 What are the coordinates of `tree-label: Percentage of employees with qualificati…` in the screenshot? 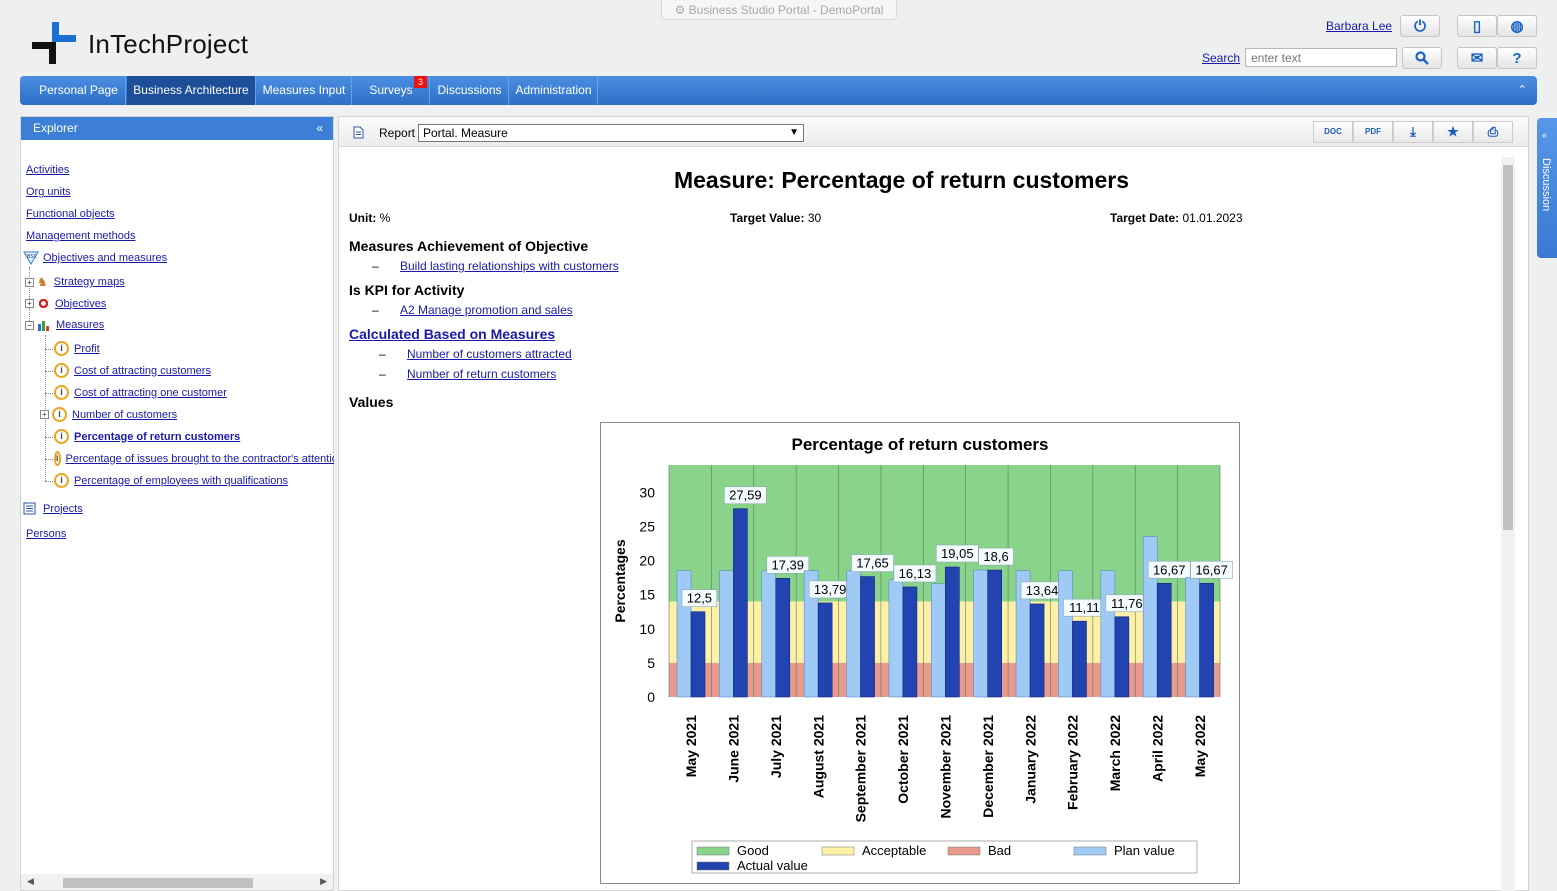 It's located at (181, 480).